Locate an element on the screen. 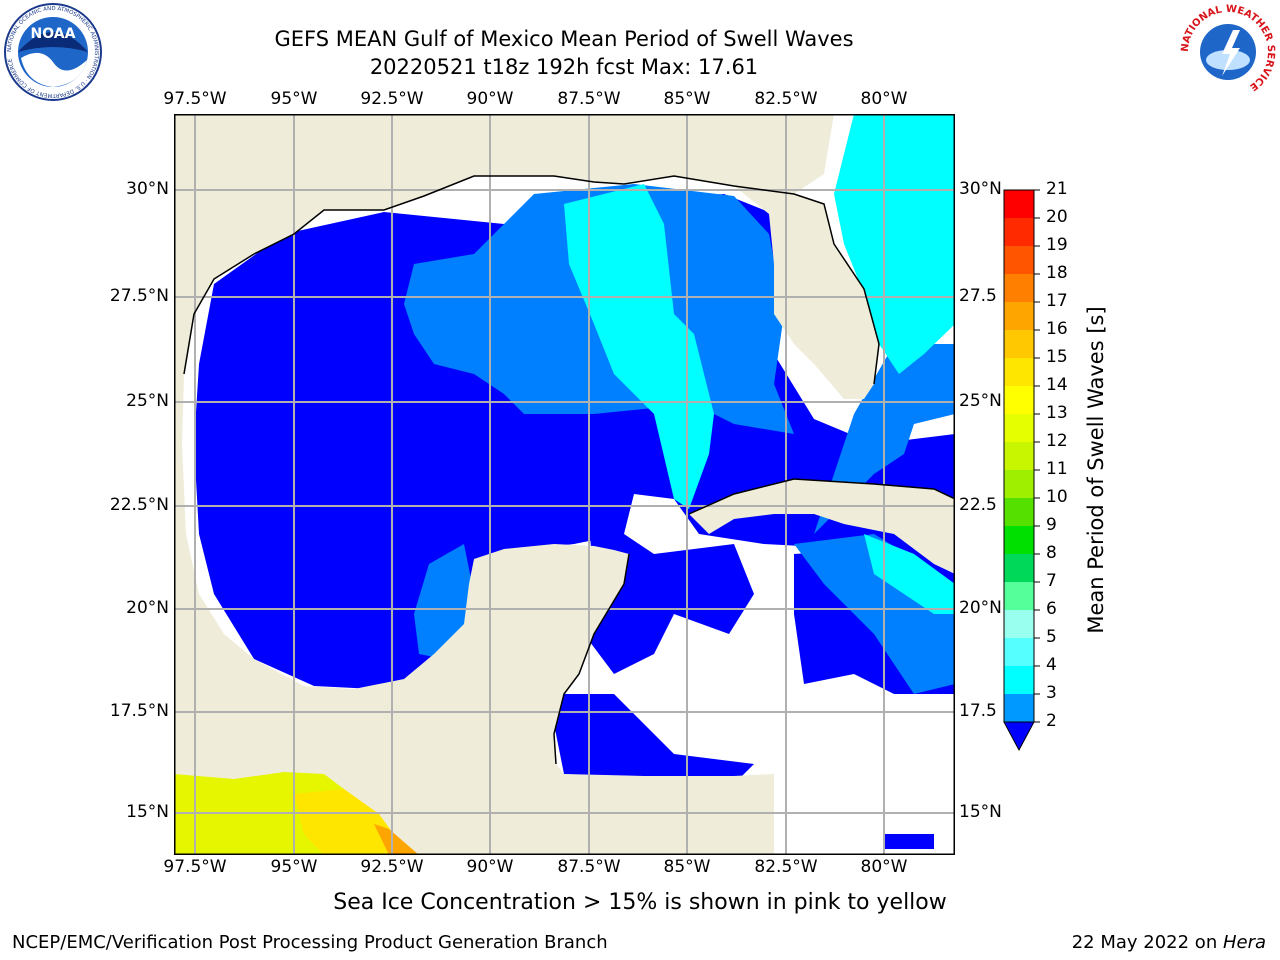 The image size is (1280, 960). colorbar-tick-label: 7 is located at coordinates (1051, 581).